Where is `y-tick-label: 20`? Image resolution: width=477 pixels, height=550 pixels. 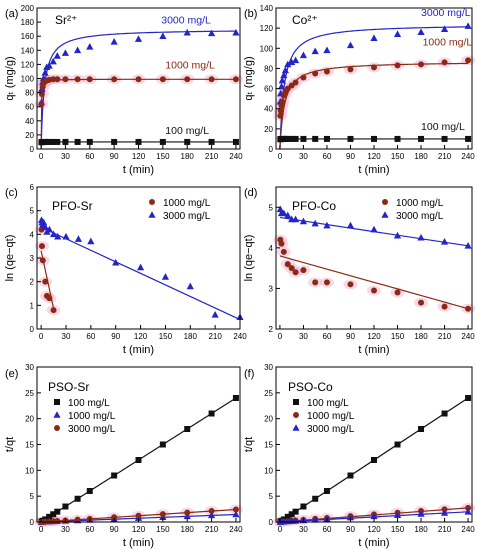 y-tick-label: 20 is located at coordinates (29, 419).